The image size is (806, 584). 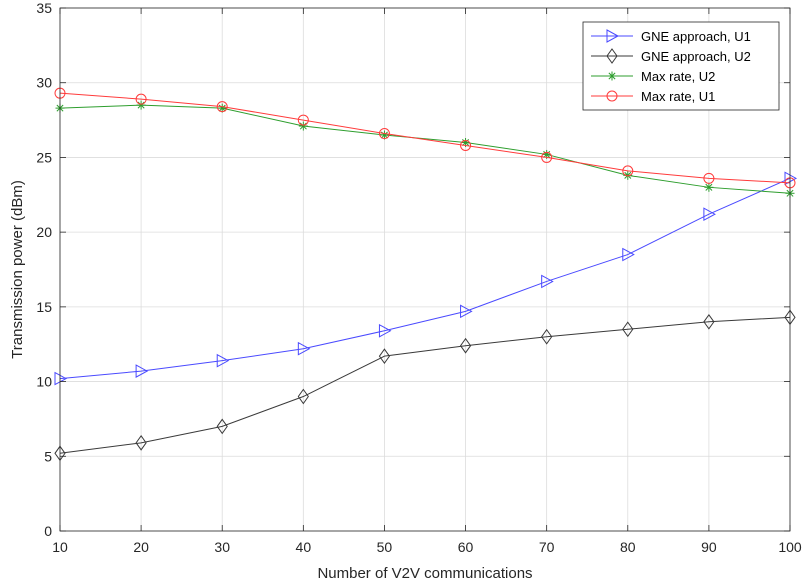 I want to click on x-axis-title: Number of V2V communications, so click(x=424, y=573).